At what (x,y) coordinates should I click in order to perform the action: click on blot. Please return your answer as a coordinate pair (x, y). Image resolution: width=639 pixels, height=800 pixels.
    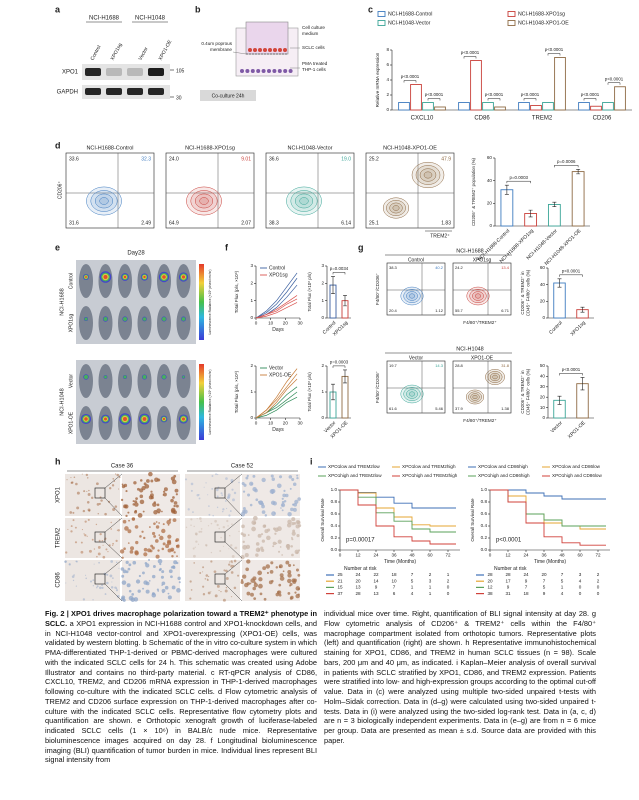
    Looking at the image, I should click on (126, 72).